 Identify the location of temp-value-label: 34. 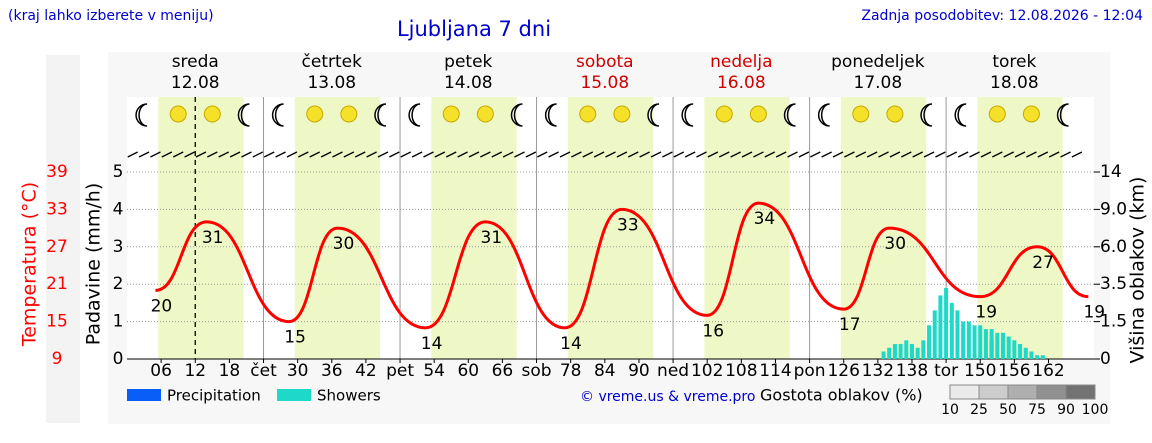
(765, 219).